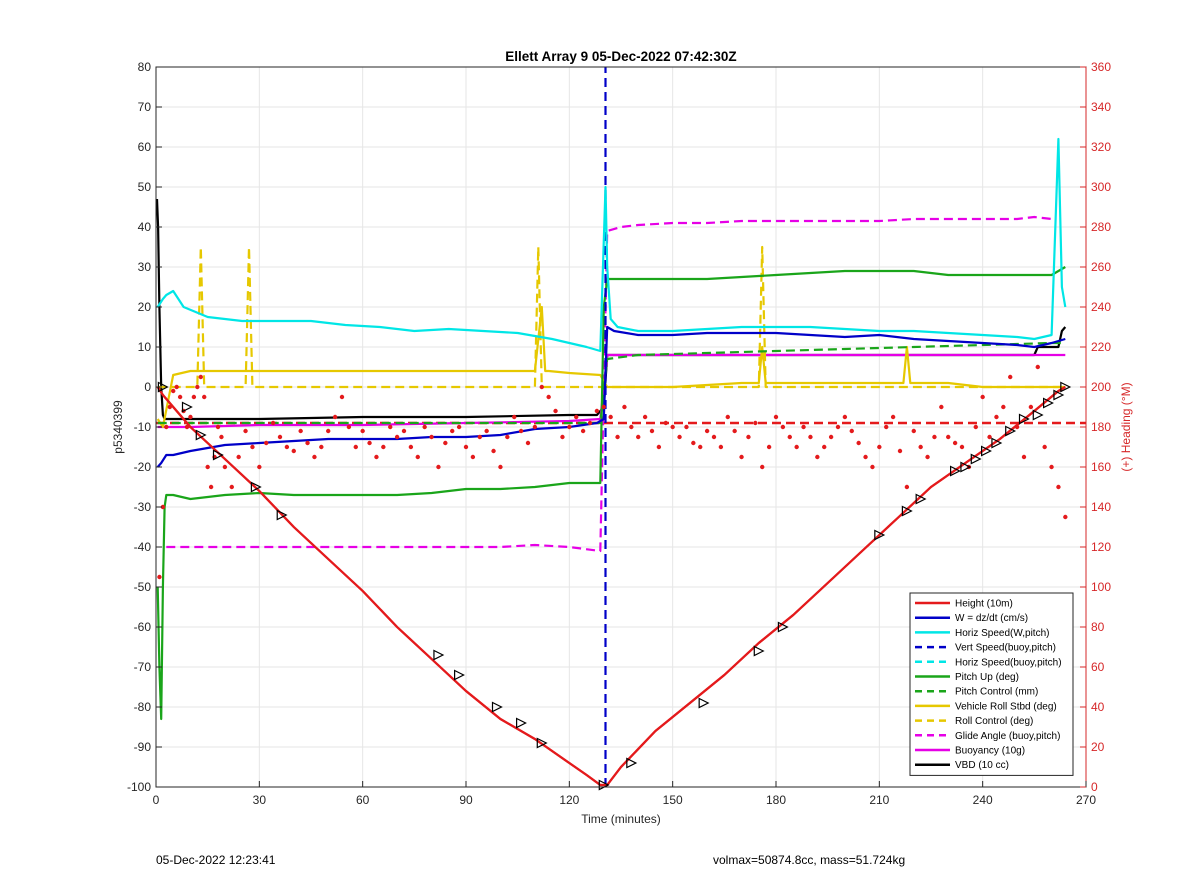 The height and width of the screenshot is (885, 1200). I want to click on x-tick-label: 210, so click(879, 800).